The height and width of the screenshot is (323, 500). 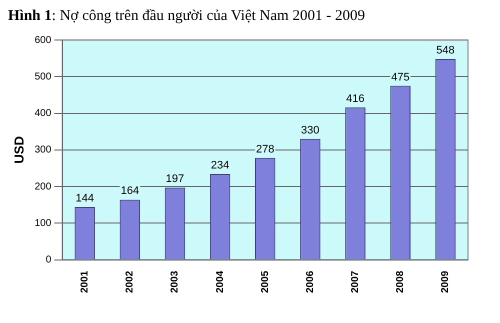 I want to click on x-tick-label: 2008, so click(x=400, y=282).